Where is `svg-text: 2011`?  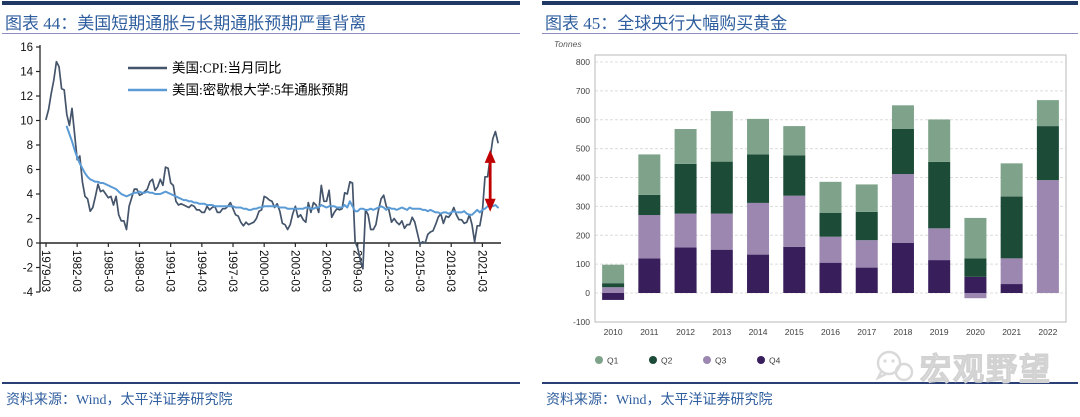 svg-text: 2011 is located at coordinates (649, 332).